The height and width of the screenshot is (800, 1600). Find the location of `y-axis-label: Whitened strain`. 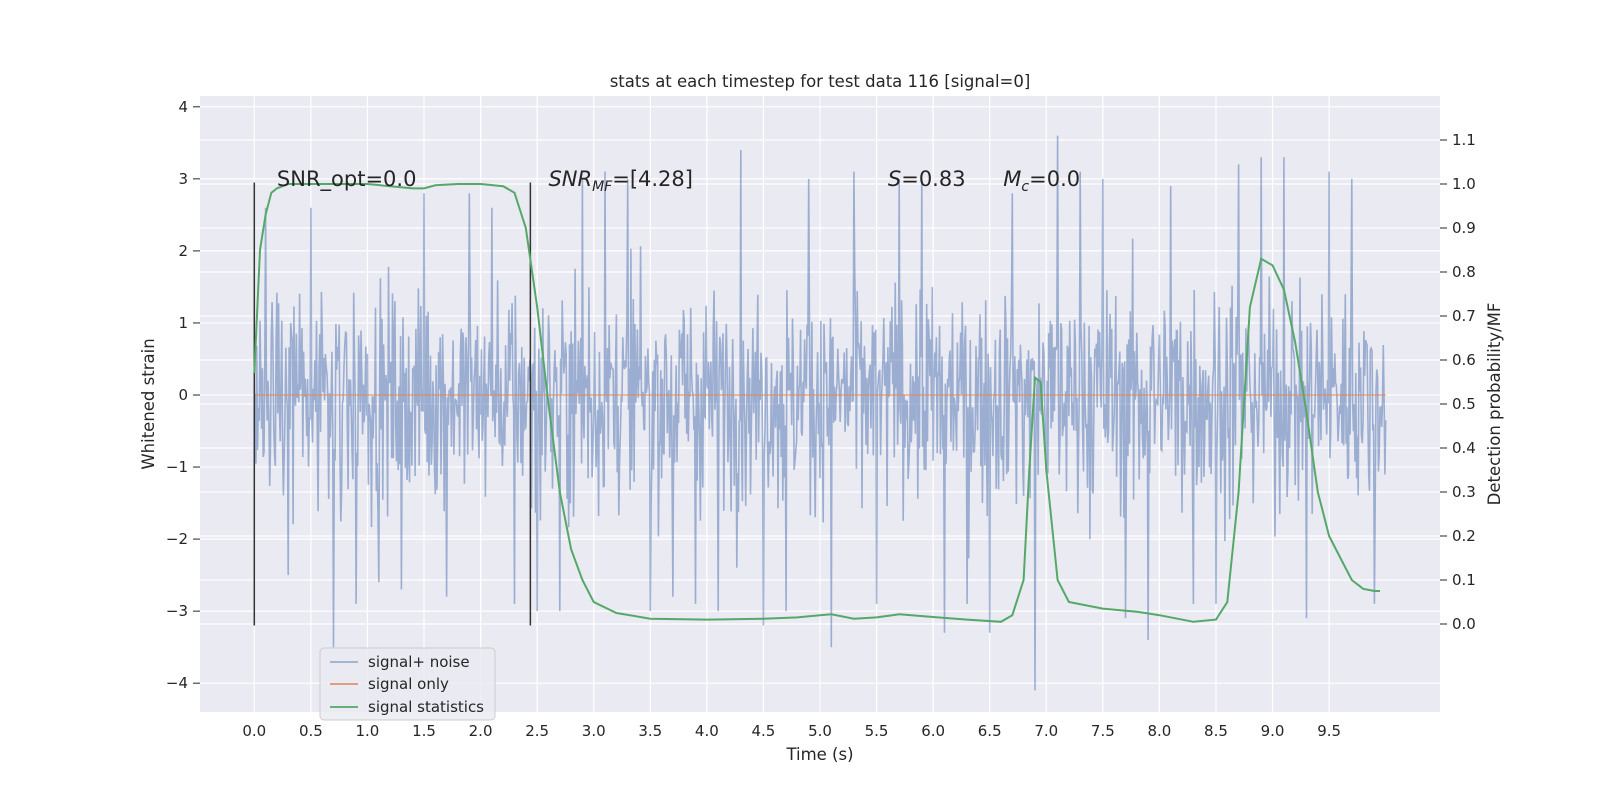

y-axis-label: Whitened strain is located at coordinates (148, 403).